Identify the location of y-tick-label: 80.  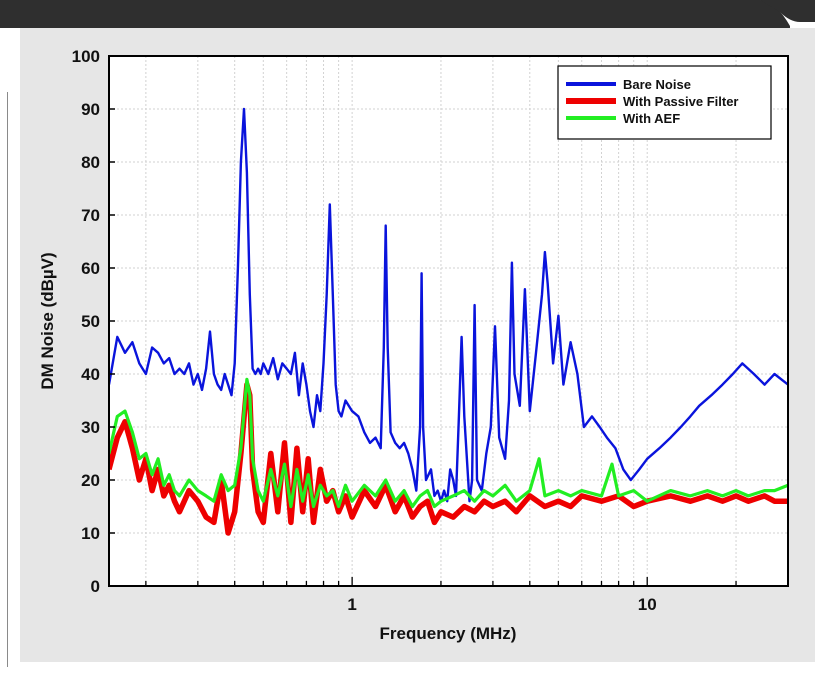
(90, 162).